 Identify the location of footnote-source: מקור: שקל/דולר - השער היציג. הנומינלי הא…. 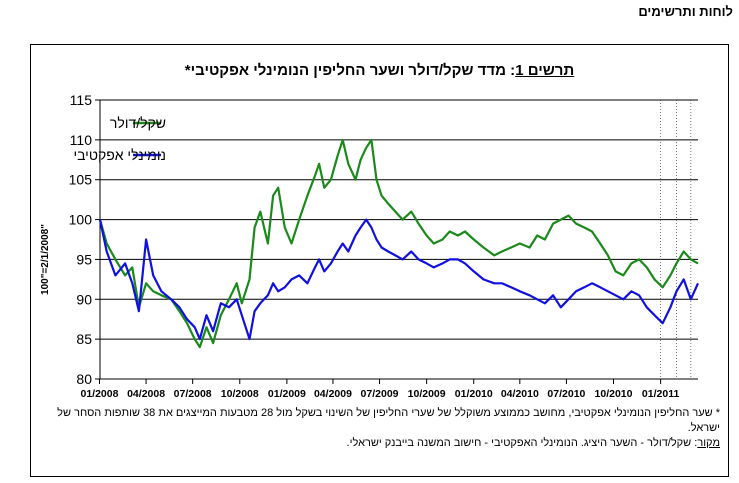
(380, 443).